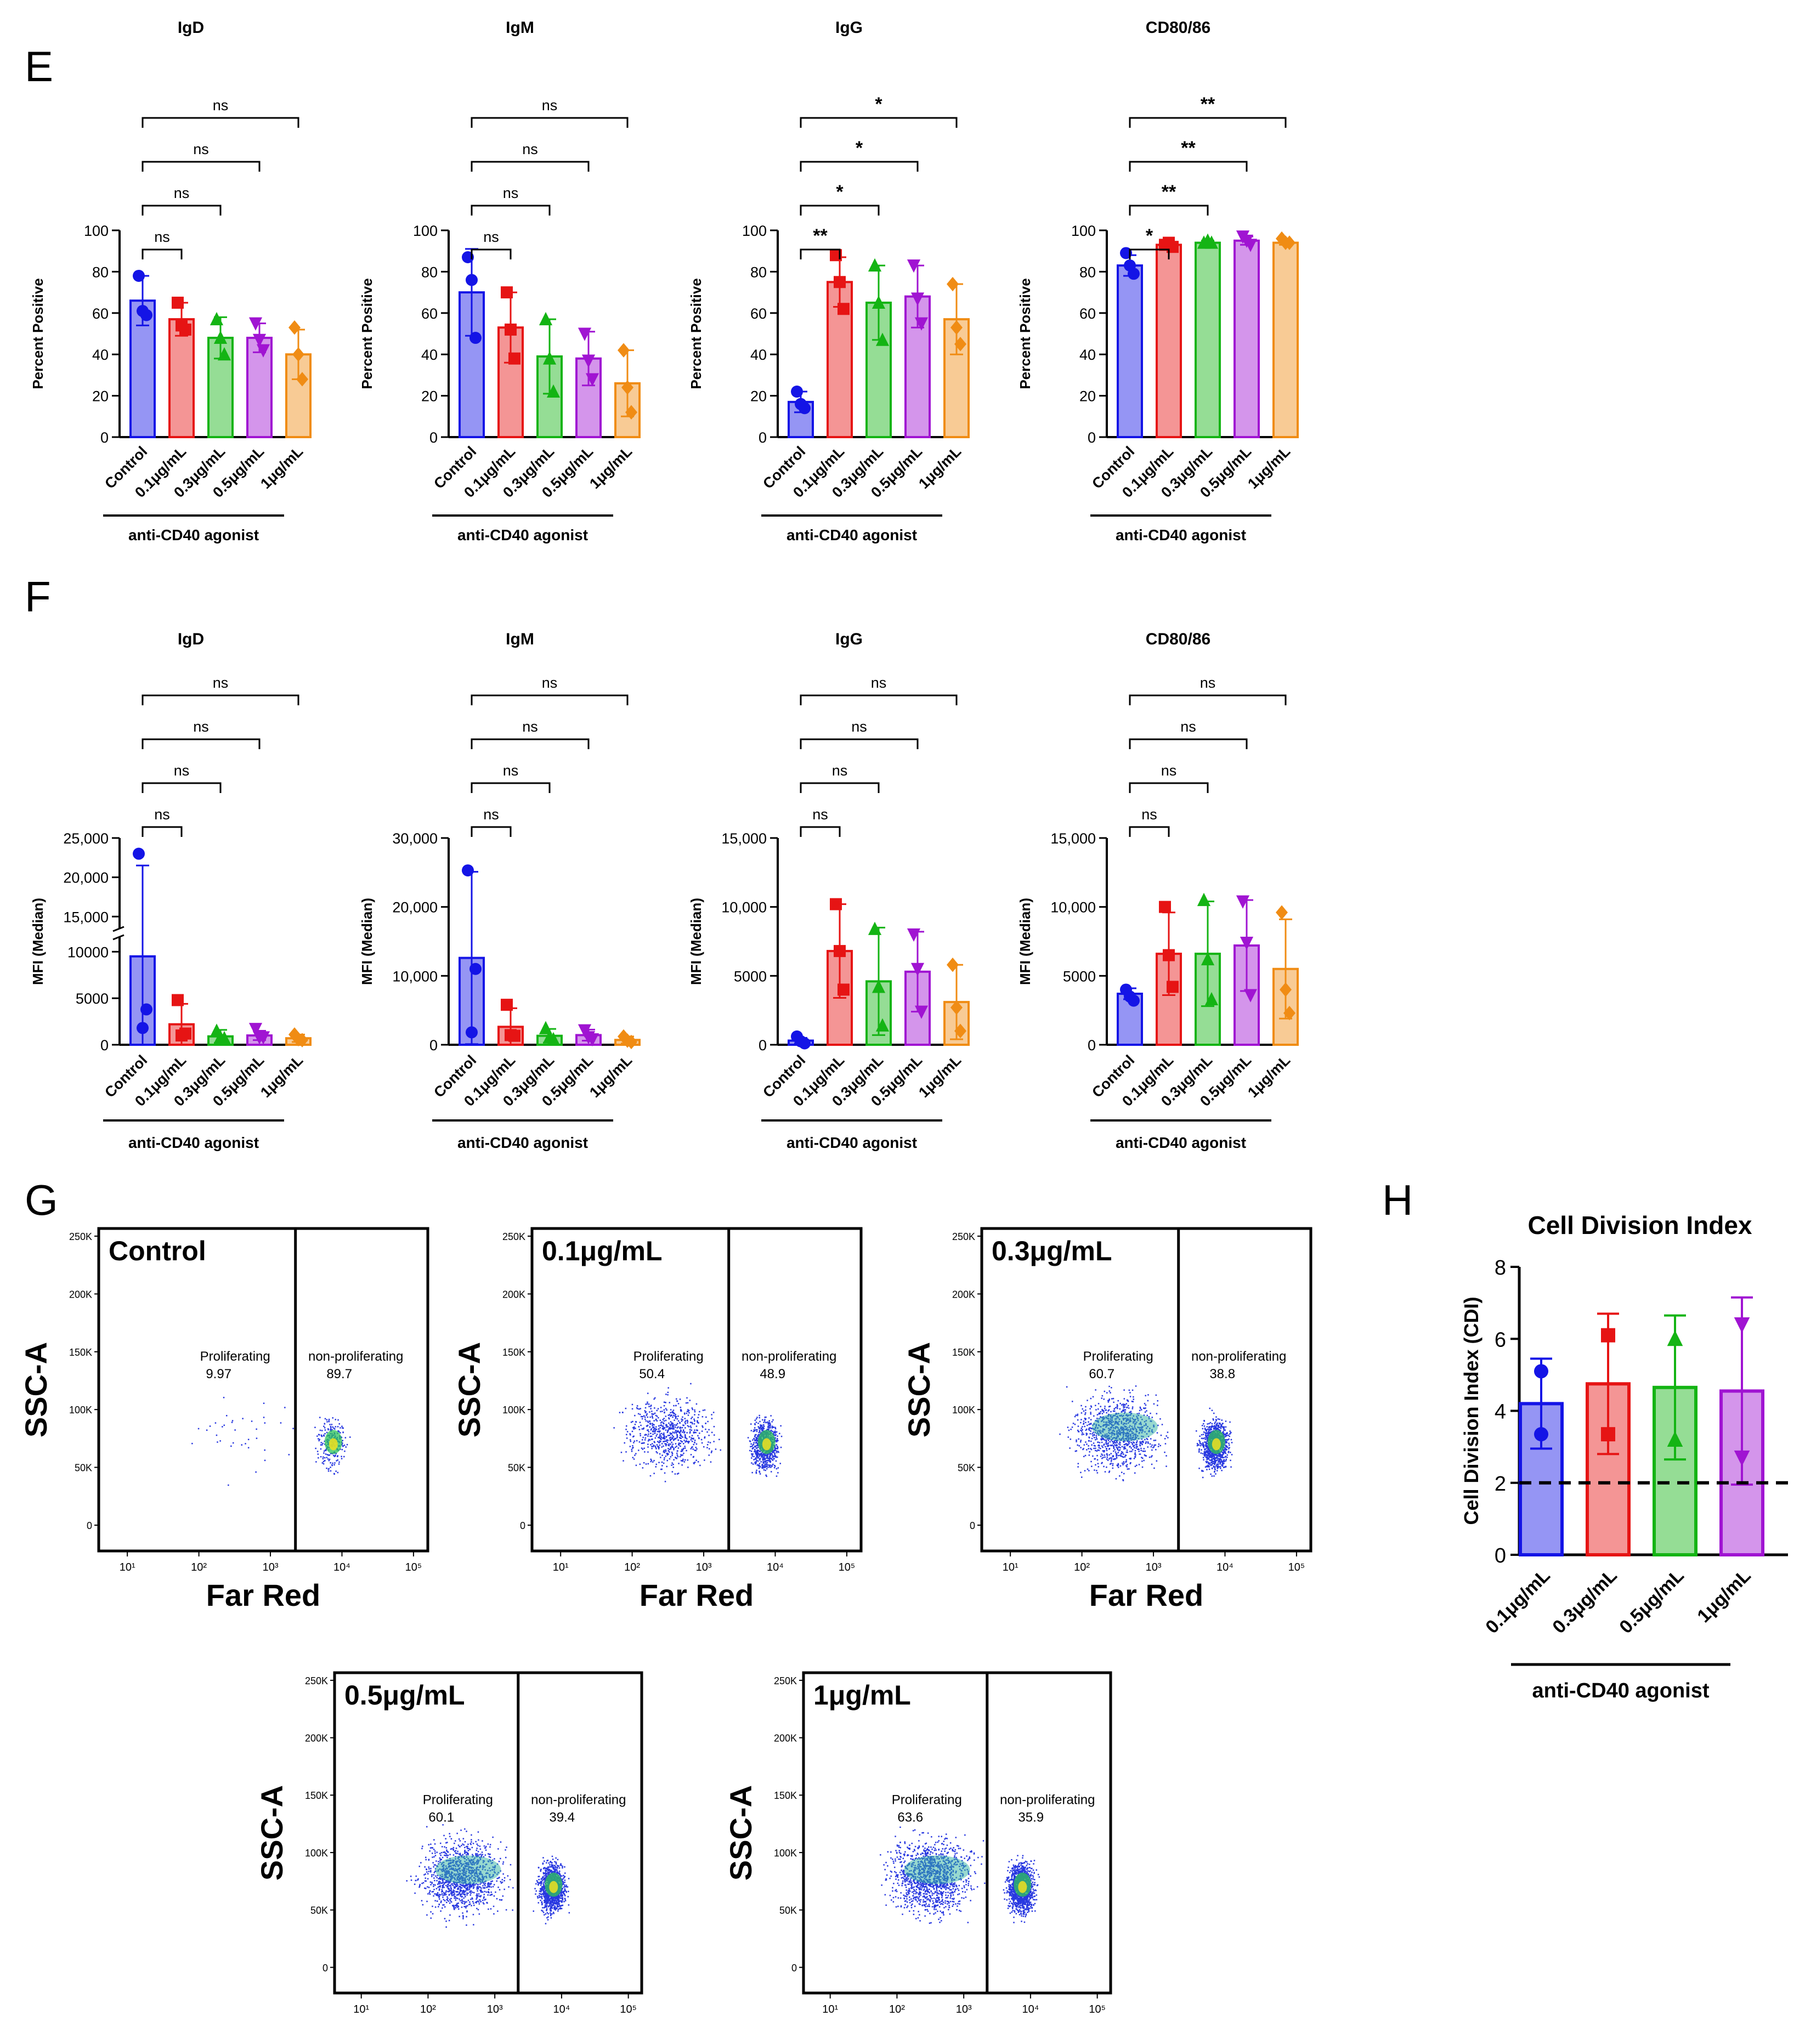  What do you see at coordinates (927, 1799) in the screenshot?
I see `gate-label-left: Proliferating` at bounding box center [927, 1799].